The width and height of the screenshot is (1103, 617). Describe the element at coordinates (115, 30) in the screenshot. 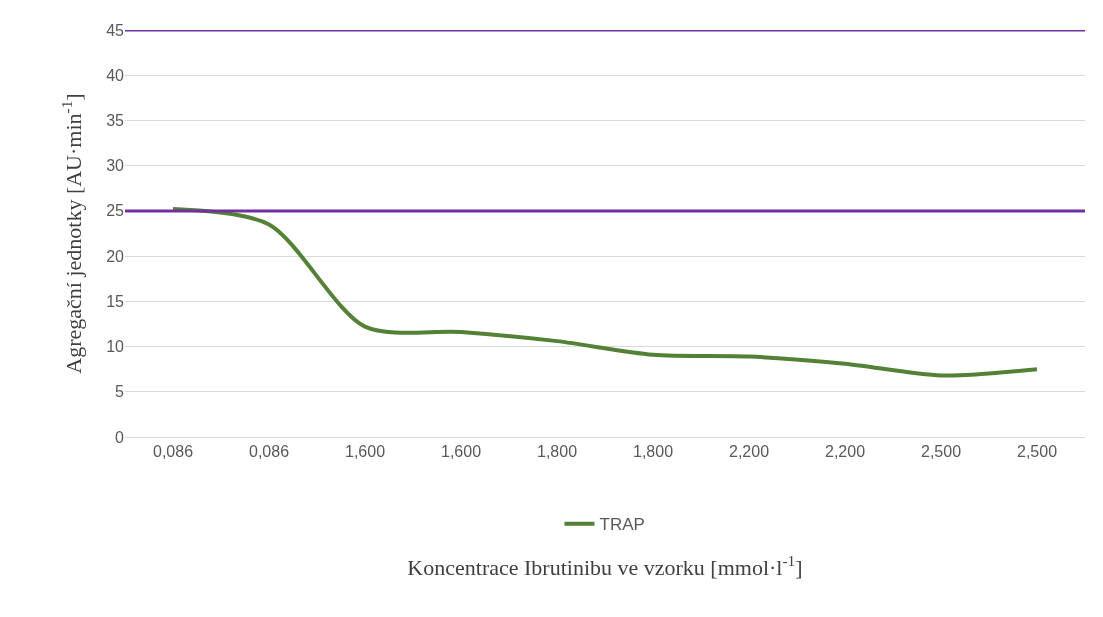

I see `y-tick-label: 45` at that location.